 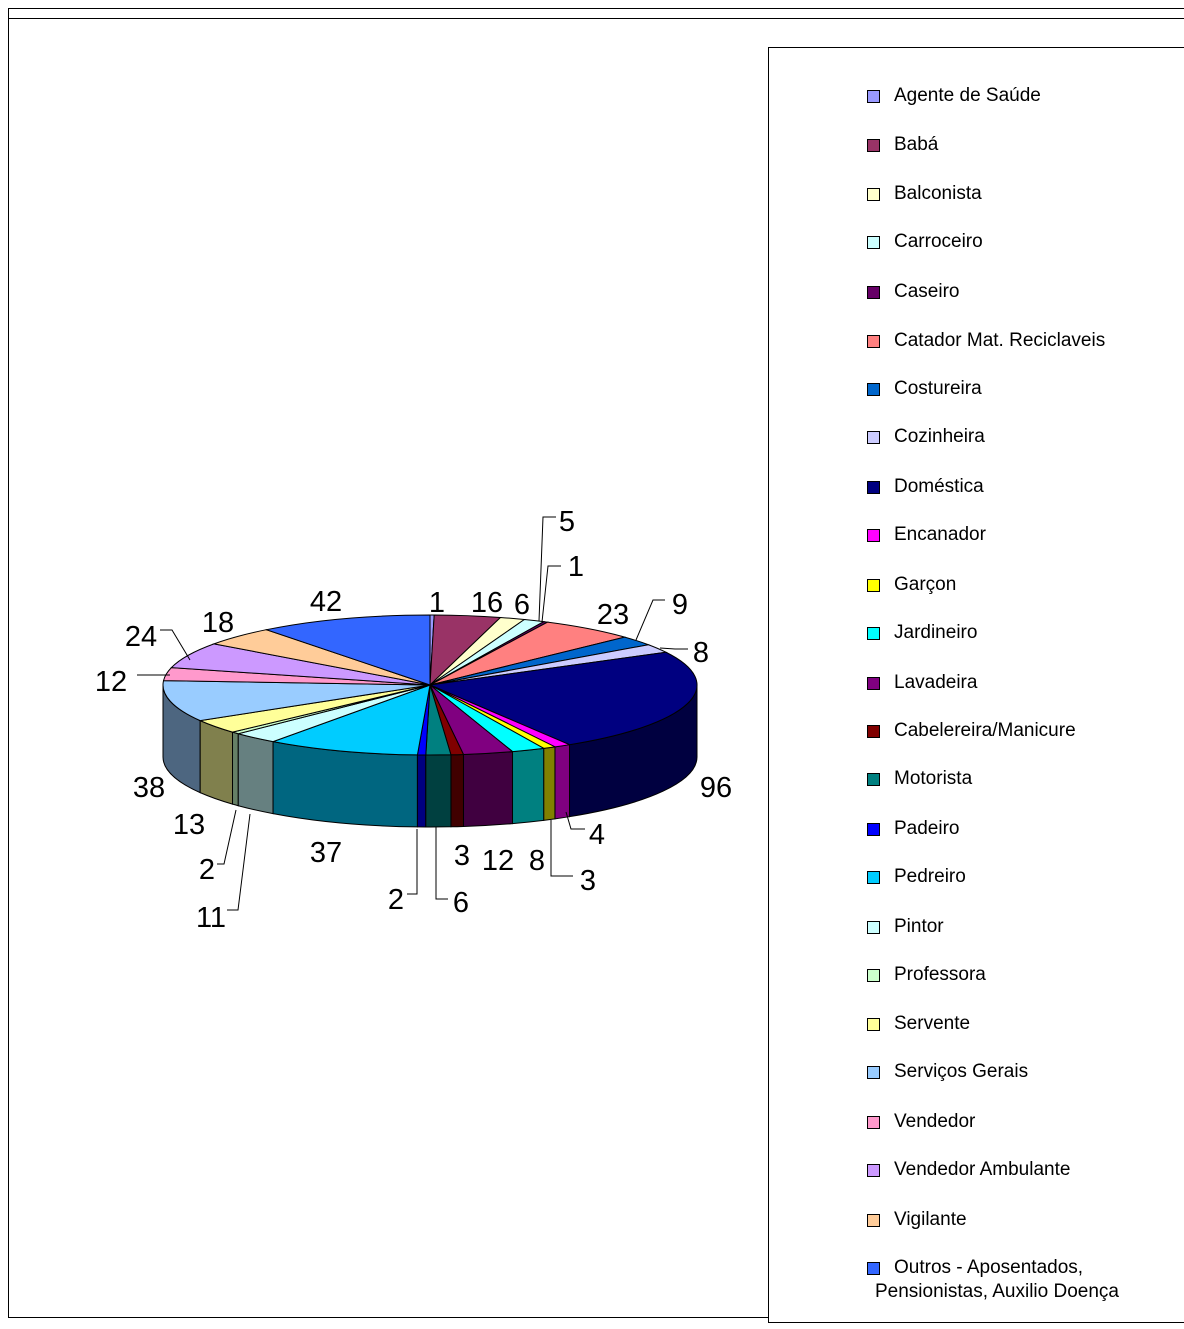 What do you see at coordinates (927, 828) in the screenshot?
I see `legend-label: Padeiro` at bounding box center [927, 828].